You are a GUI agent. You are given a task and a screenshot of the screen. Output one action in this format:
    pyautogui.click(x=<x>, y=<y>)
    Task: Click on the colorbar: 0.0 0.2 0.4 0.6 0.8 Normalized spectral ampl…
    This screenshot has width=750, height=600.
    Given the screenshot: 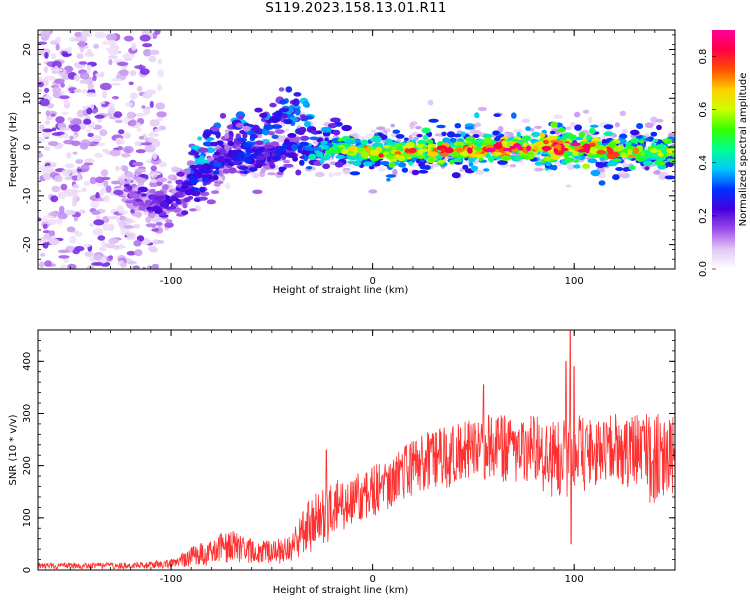 What is the action you would take?
    pyautogui.click(x=723, y=153)
    